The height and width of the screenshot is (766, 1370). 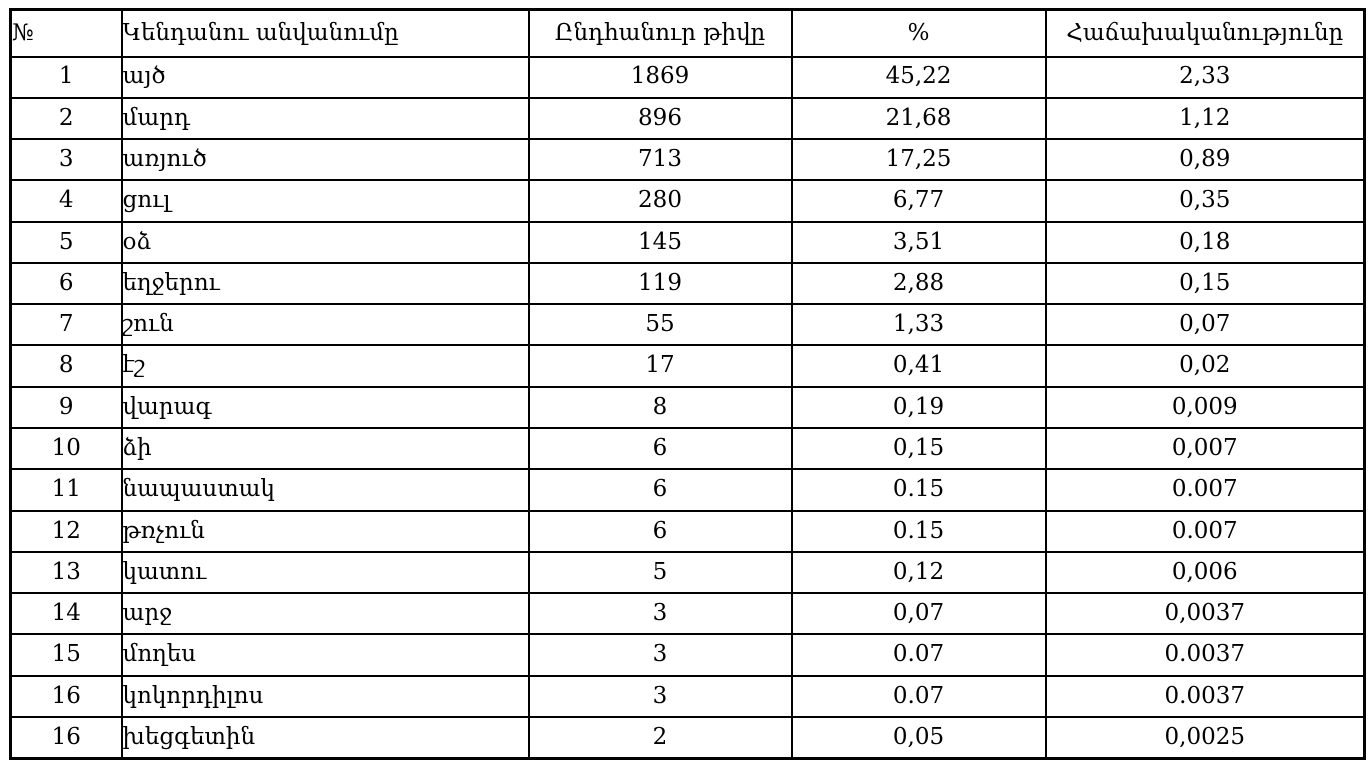 I want to click on header-cell-frequency: Հաճախականությունը, so click(x=1205, y=33).